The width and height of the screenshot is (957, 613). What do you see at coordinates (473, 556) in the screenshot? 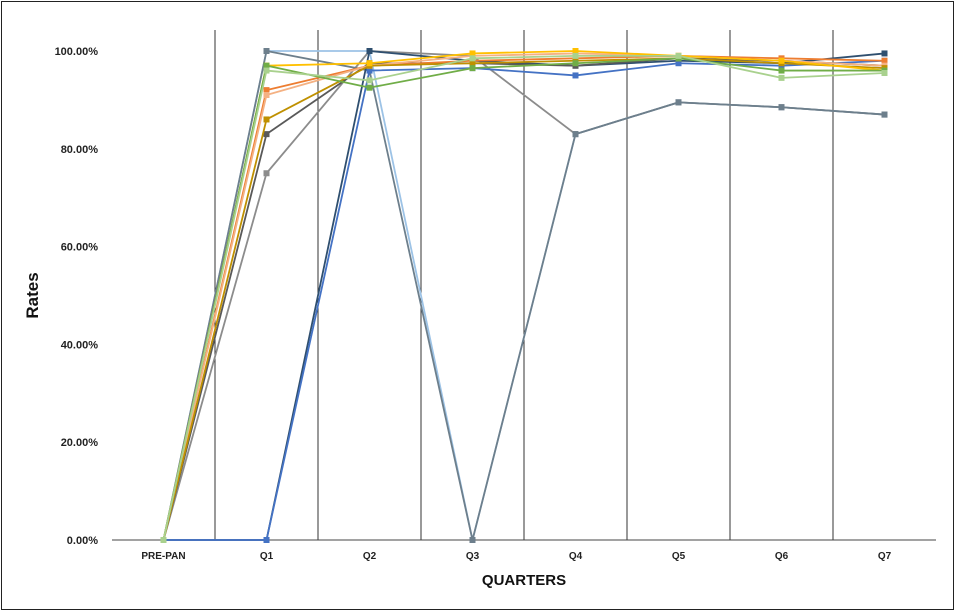
I see `x-tick-label: Q3` at bounding box center [473, 556].